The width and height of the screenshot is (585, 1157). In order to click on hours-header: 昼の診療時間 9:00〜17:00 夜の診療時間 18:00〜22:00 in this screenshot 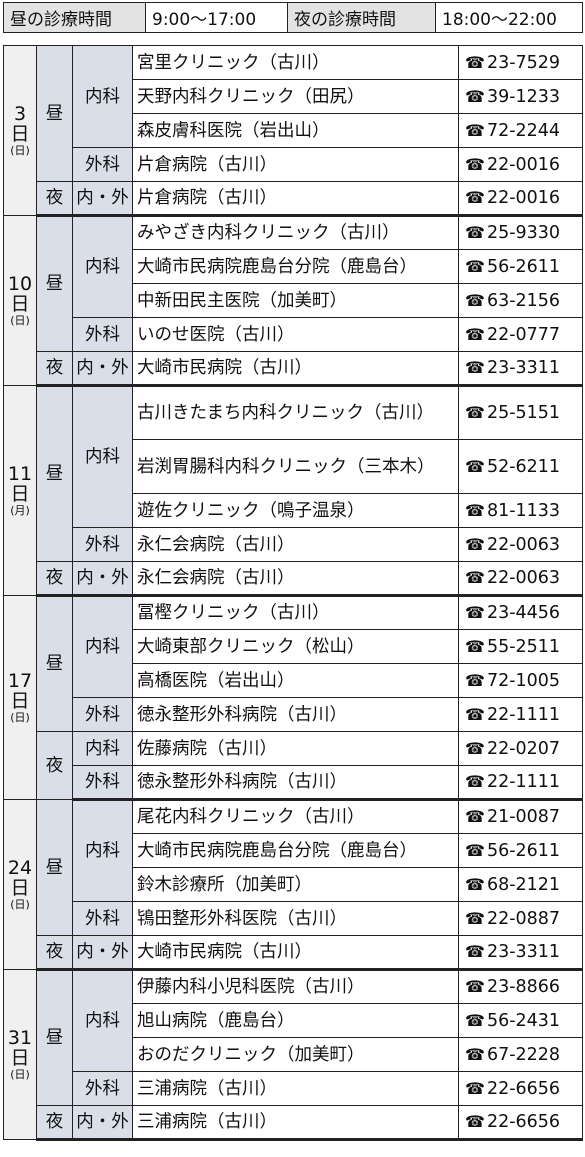, I will do `click(293, 17)`.